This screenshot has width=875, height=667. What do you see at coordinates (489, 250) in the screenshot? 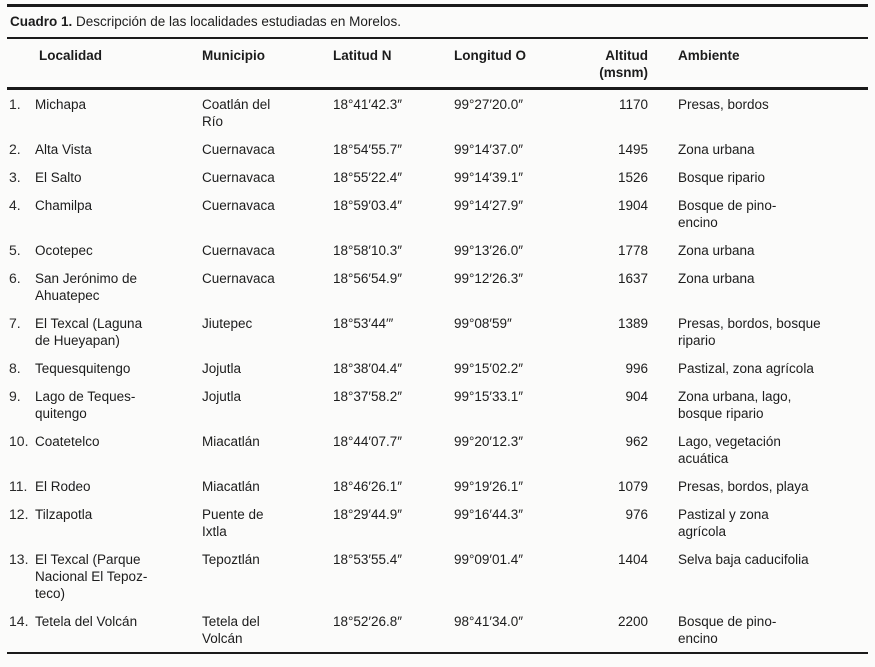
I see `cell-longitud: 99°13′26.0″` at bounding box center [489, 250].